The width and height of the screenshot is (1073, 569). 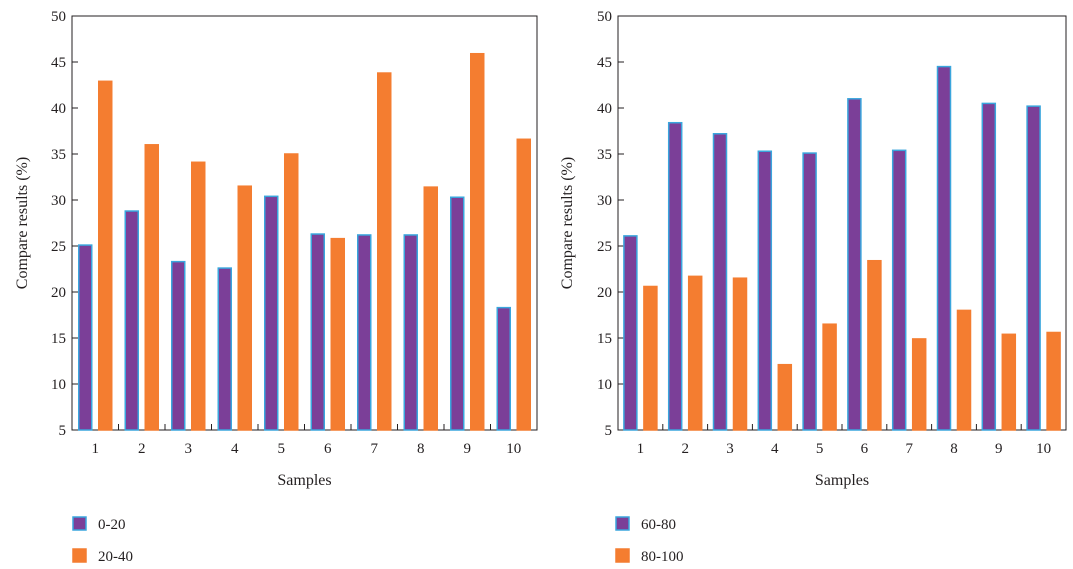 I want to click on legend-label: 20-40, so click(x=115, y=557).